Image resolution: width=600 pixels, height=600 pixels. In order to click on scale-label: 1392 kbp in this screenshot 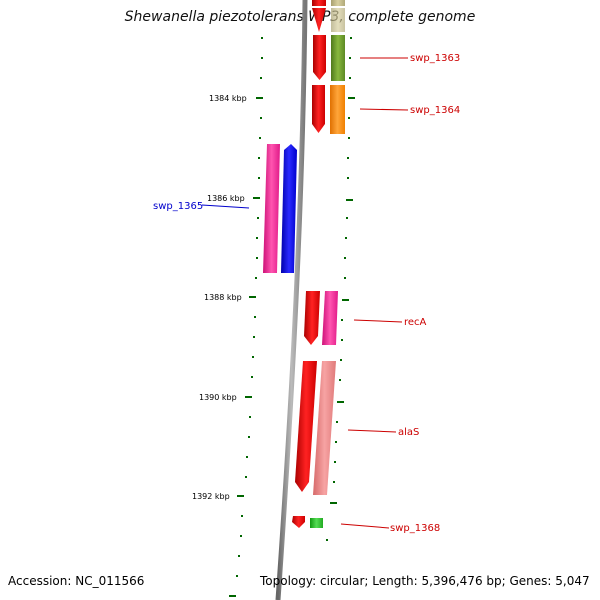, I will do `click(211, 496)`.